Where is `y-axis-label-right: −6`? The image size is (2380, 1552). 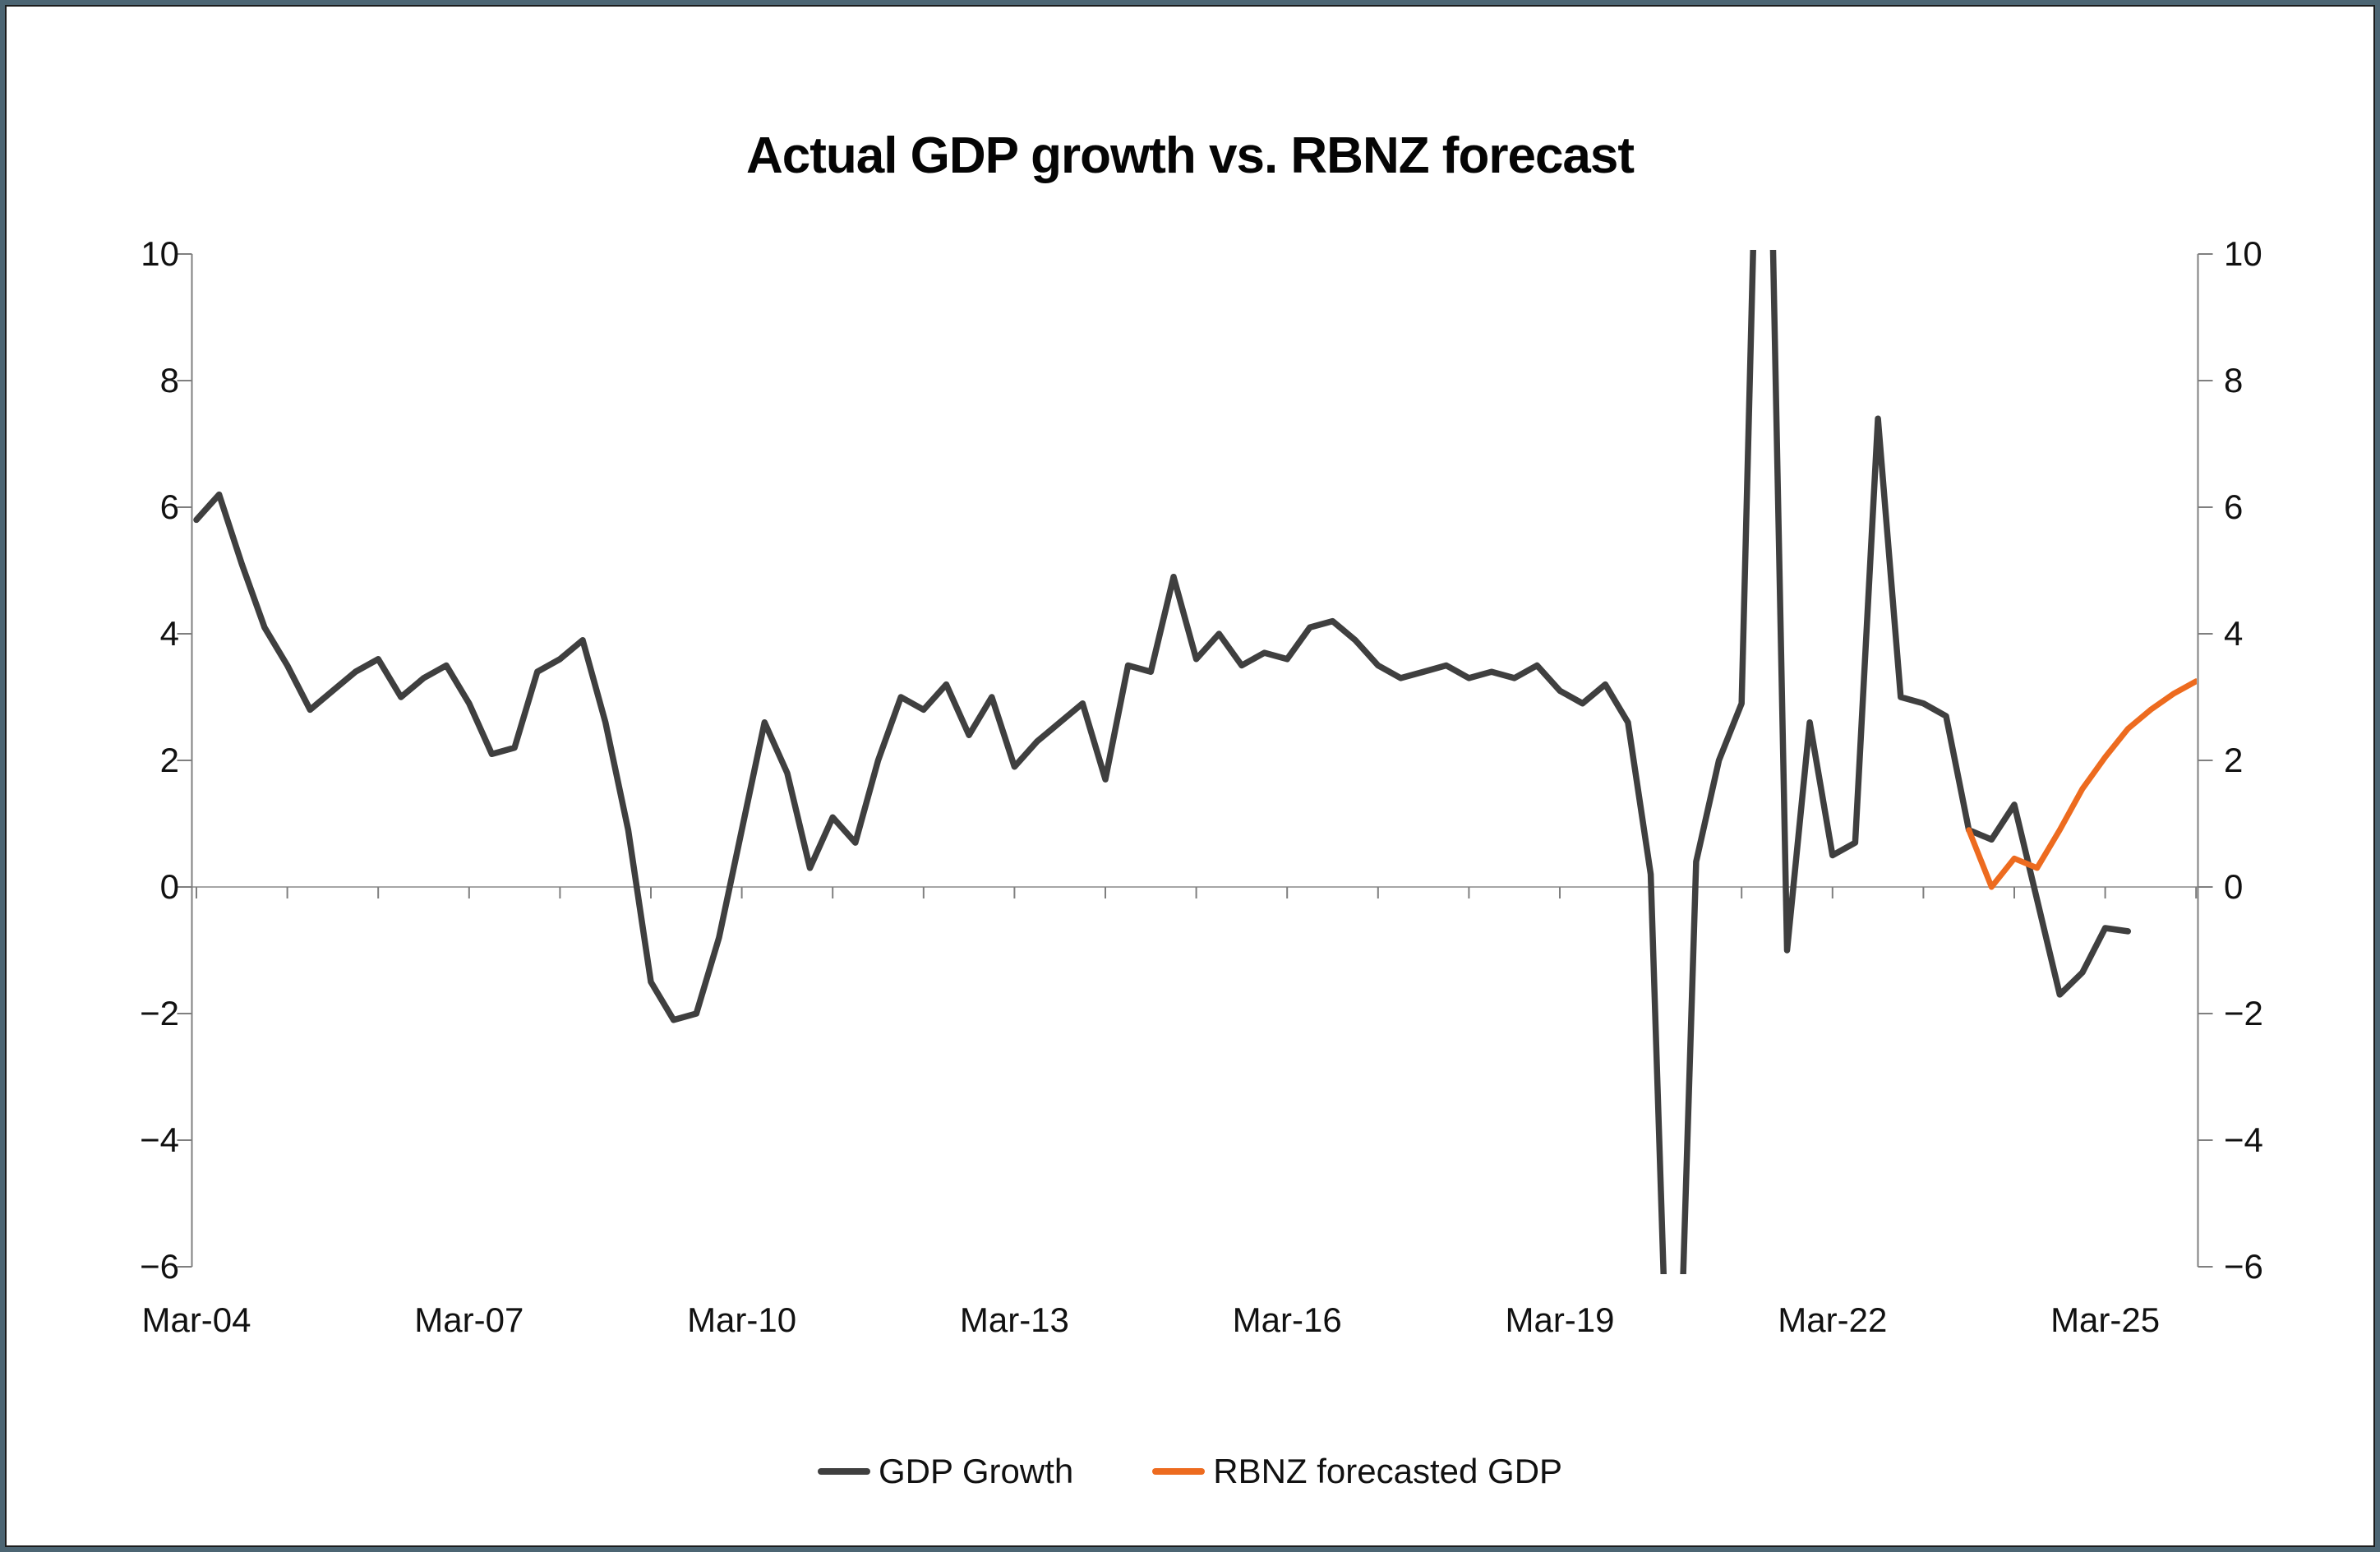
y-axis-label-right: −6 is located at coordinates (2243, 1266).